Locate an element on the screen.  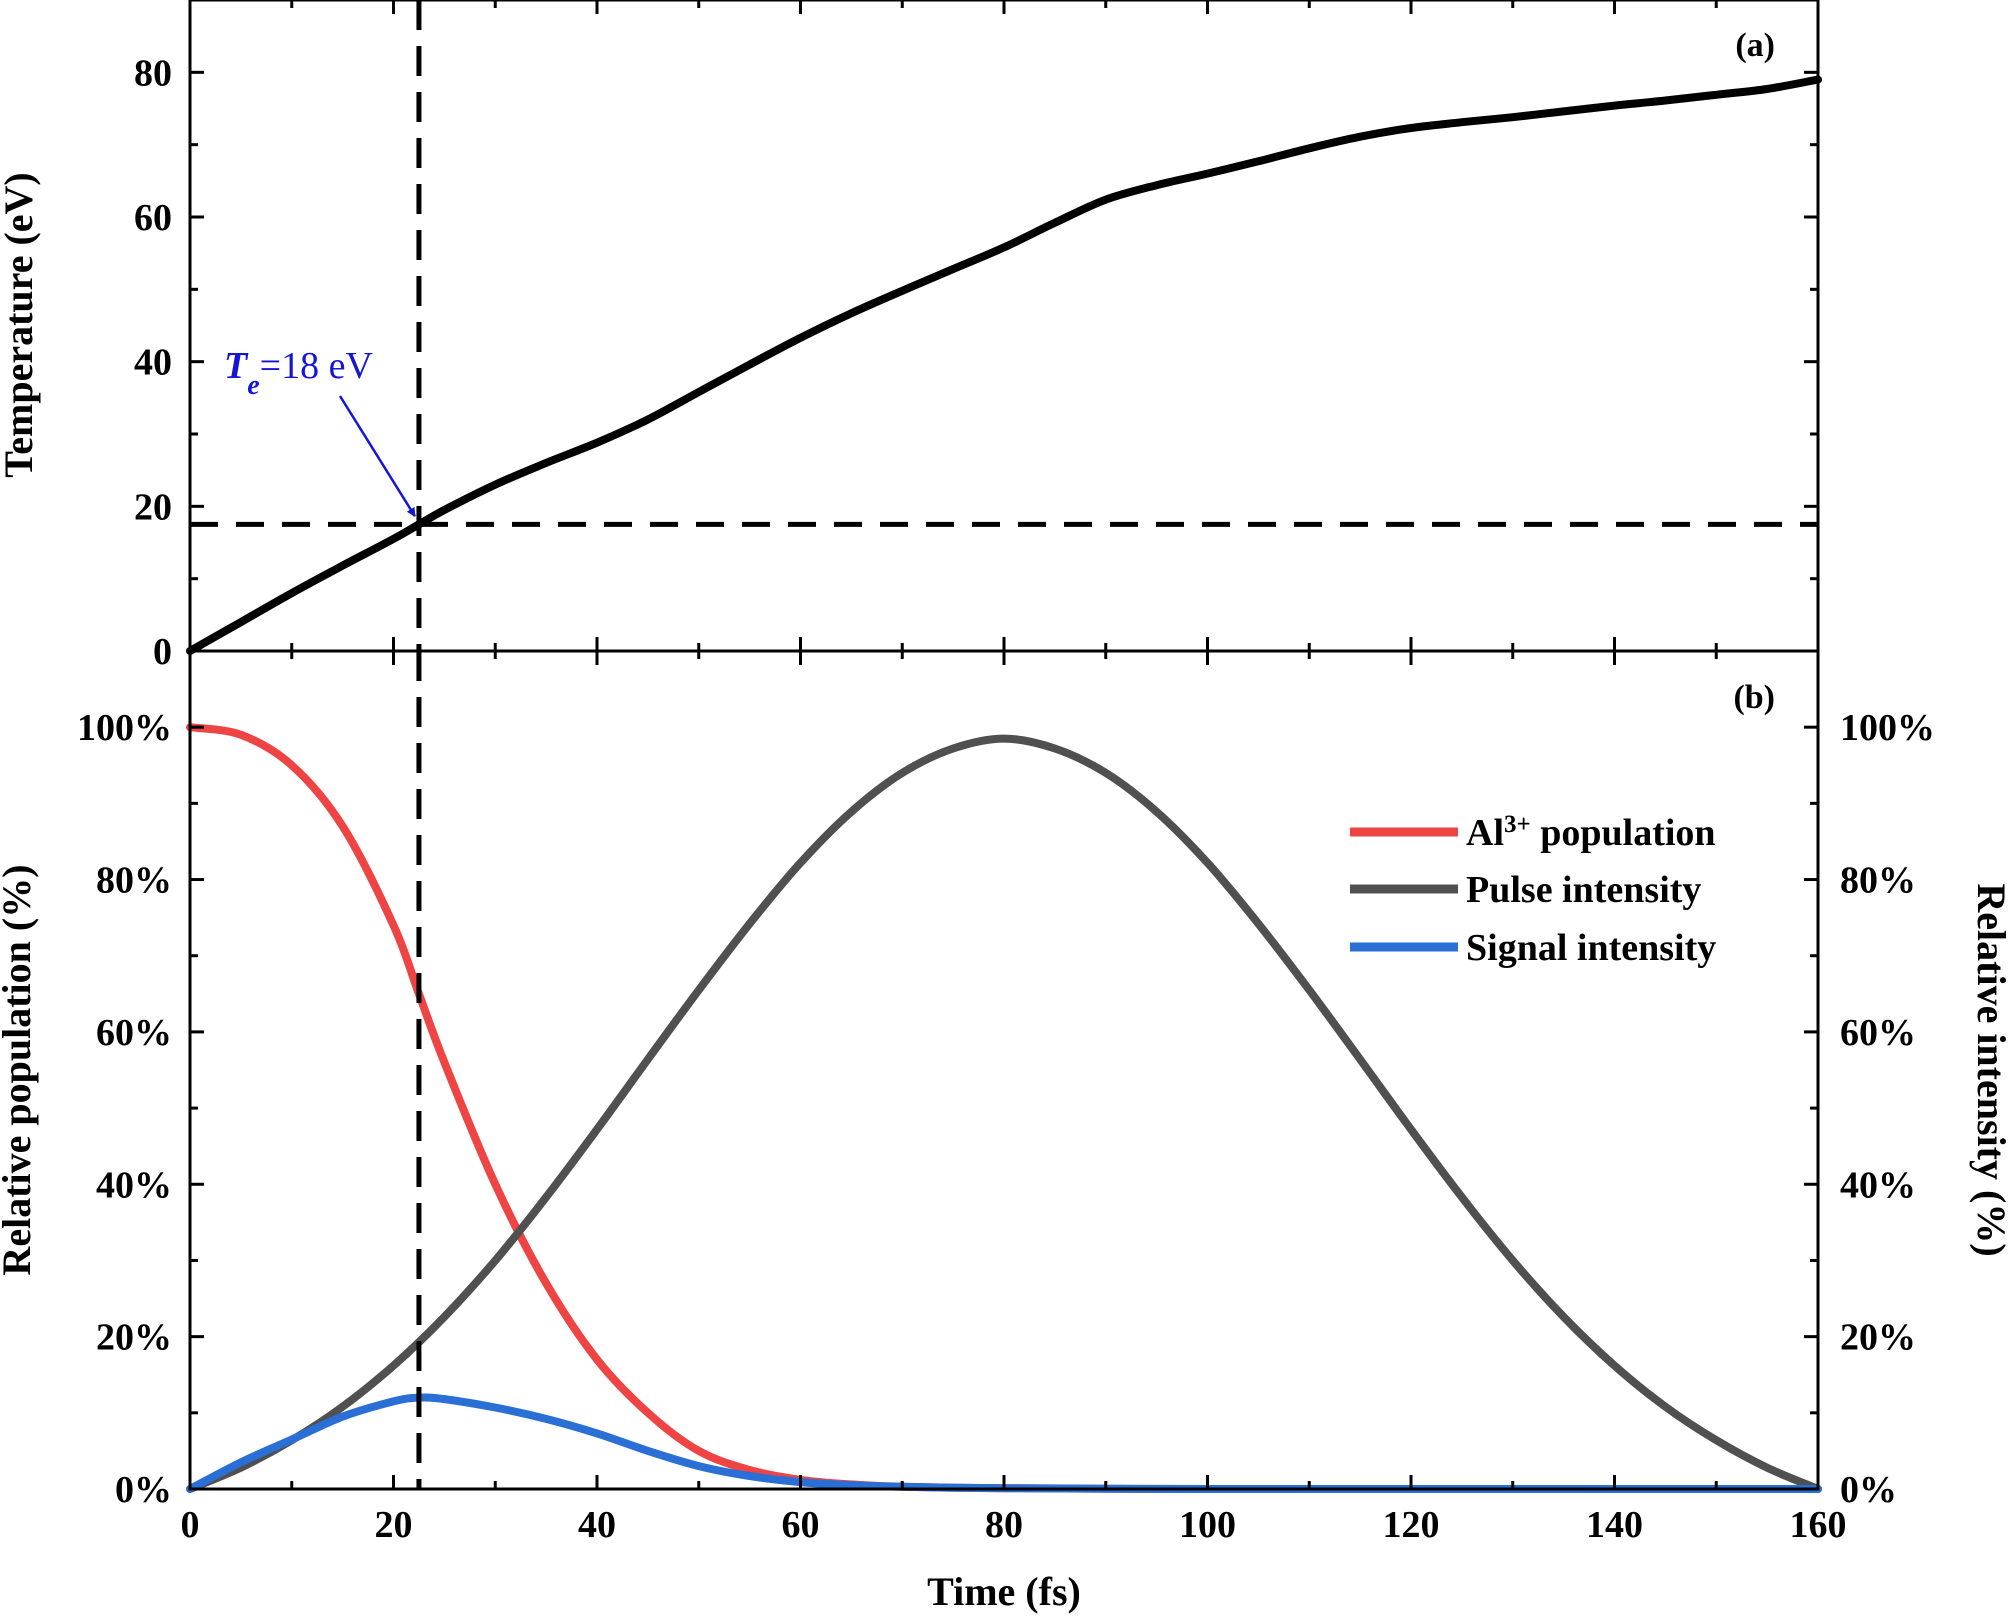
legend-entry-signal-intensity: Signal intensity is located at coordinates (1533, 948).